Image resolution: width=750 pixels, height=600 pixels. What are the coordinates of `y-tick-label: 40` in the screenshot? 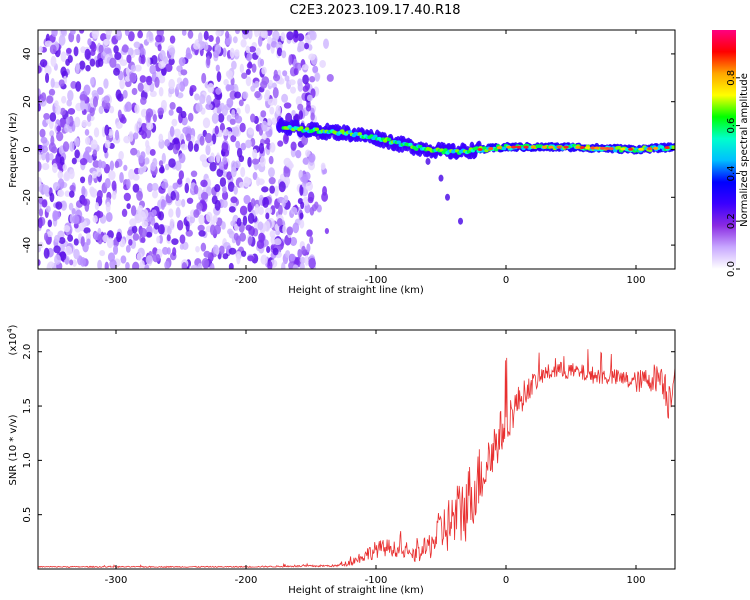 It's located at (27, 54).